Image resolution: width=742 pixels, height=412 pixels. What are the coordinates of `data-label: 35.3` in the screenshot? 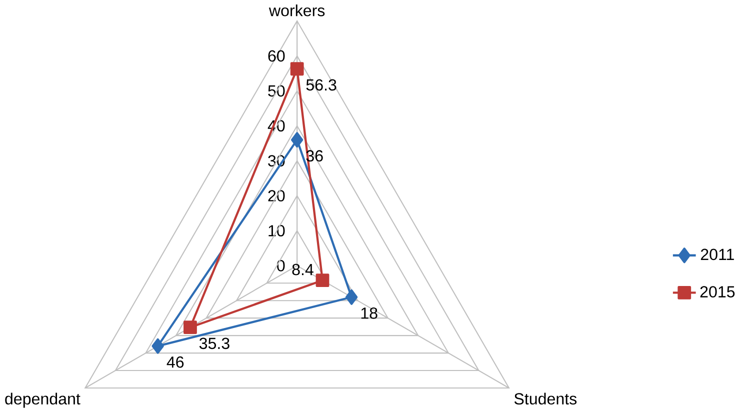 It's located at (214, 343).